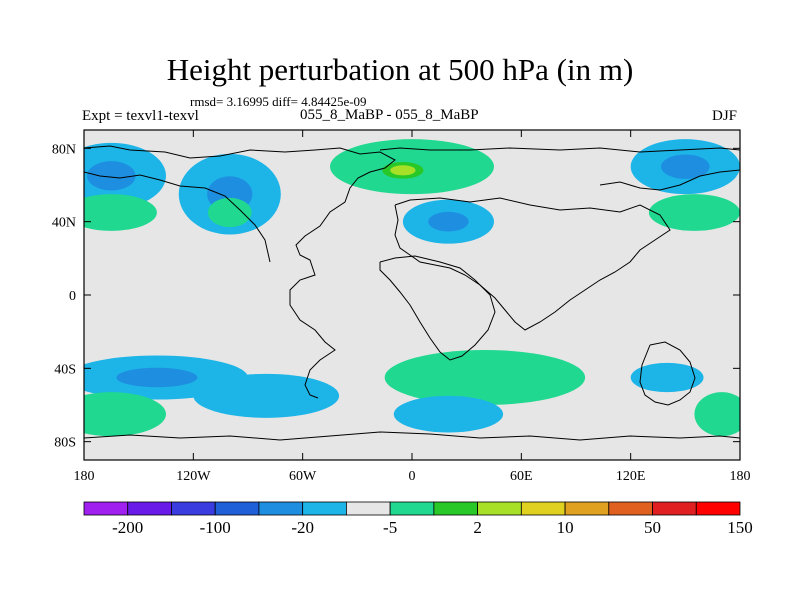  Describe the element at coordinates (278, 101) in the screenshot. I see `stats-label: rmsd= 3.16995 diff= 4.84425e-09` at that location.